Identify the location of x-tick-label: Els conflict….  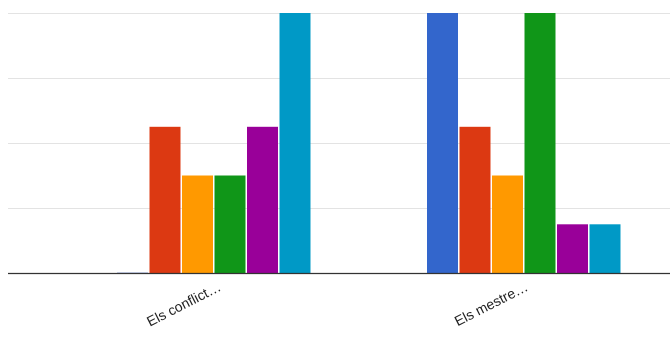
(183, 303).